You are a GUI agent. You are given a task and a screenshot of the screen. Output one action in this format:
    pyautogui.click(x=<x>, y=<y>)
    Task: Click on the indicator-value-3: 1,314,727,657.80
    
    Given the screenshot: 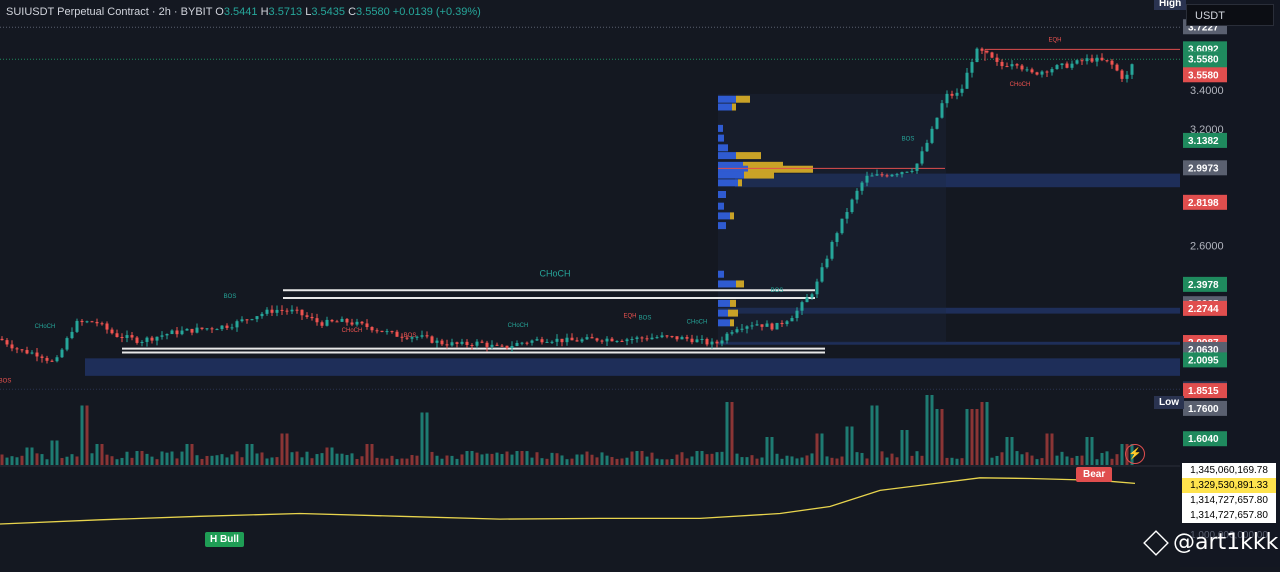 What is the action you would take?
    pyautogui.click(x=1229, y=500)
    